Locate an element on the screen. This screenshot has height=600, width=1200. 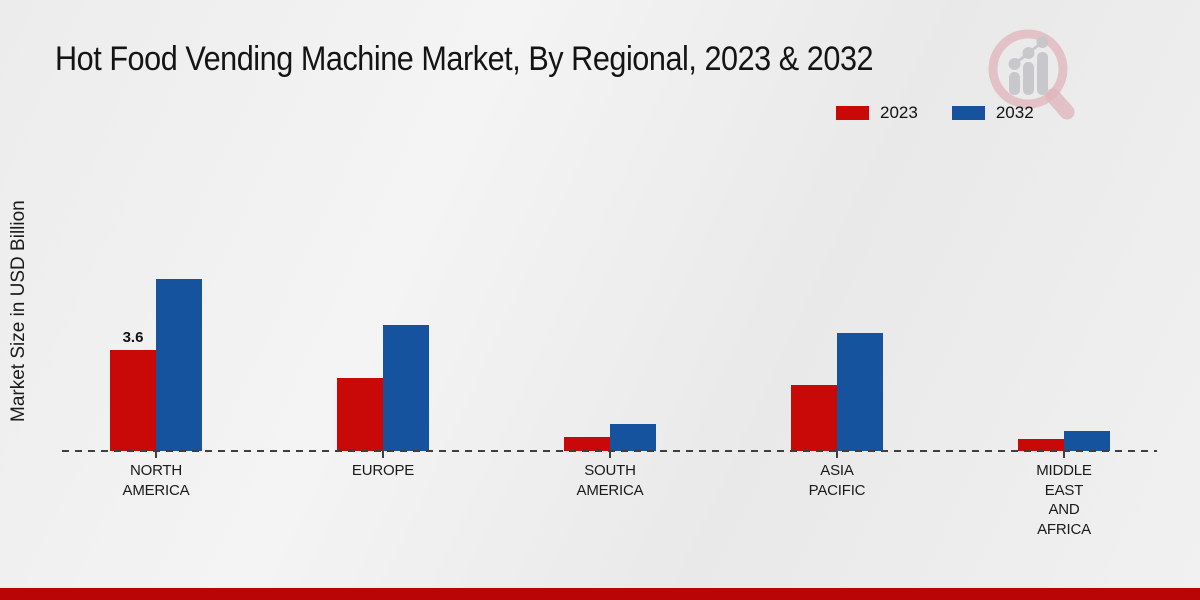
bar-2023-south-america is located at coordinates (587, 444).